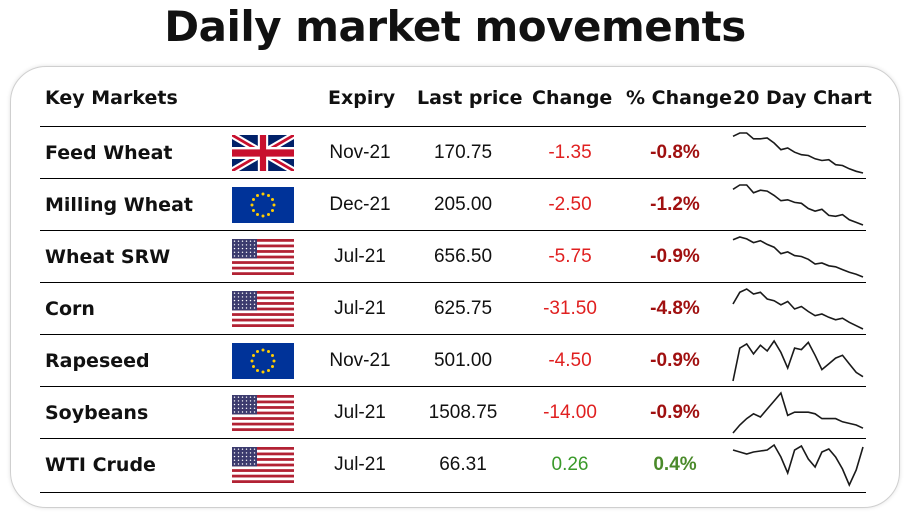 The image size is (910, 520). What do you see at coordinates (675, 204) in the screenshot?
I see `pct-change-cell: -1.2%` at bounding box center [675, 204].